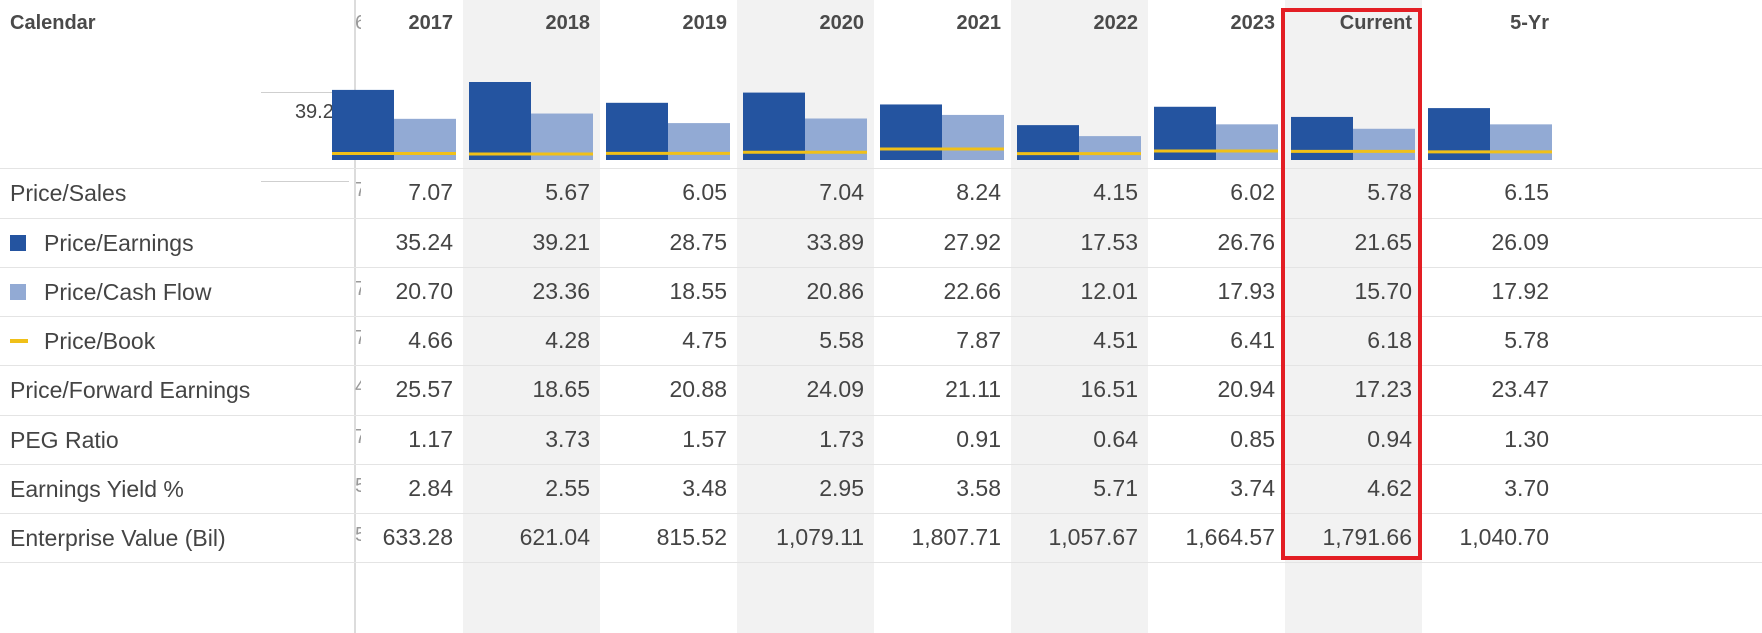 The width and height of the screenshot is (1762, 633). I want to click on legend-swatch-pcf, so click(18, 292).